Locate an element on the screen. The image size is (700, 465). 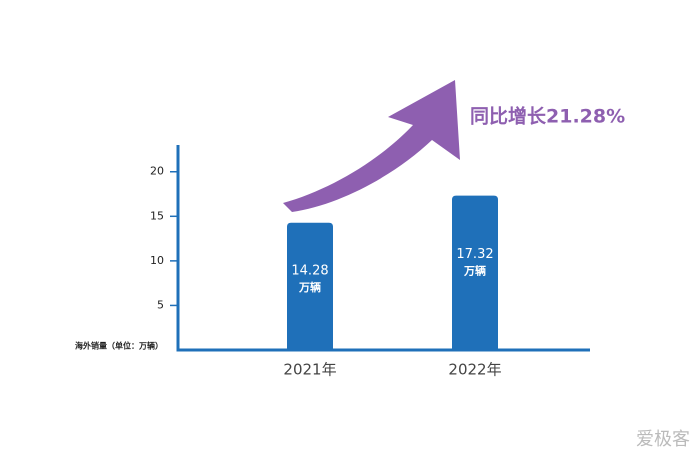
growth-arrow is located at coordinates (371, 146).